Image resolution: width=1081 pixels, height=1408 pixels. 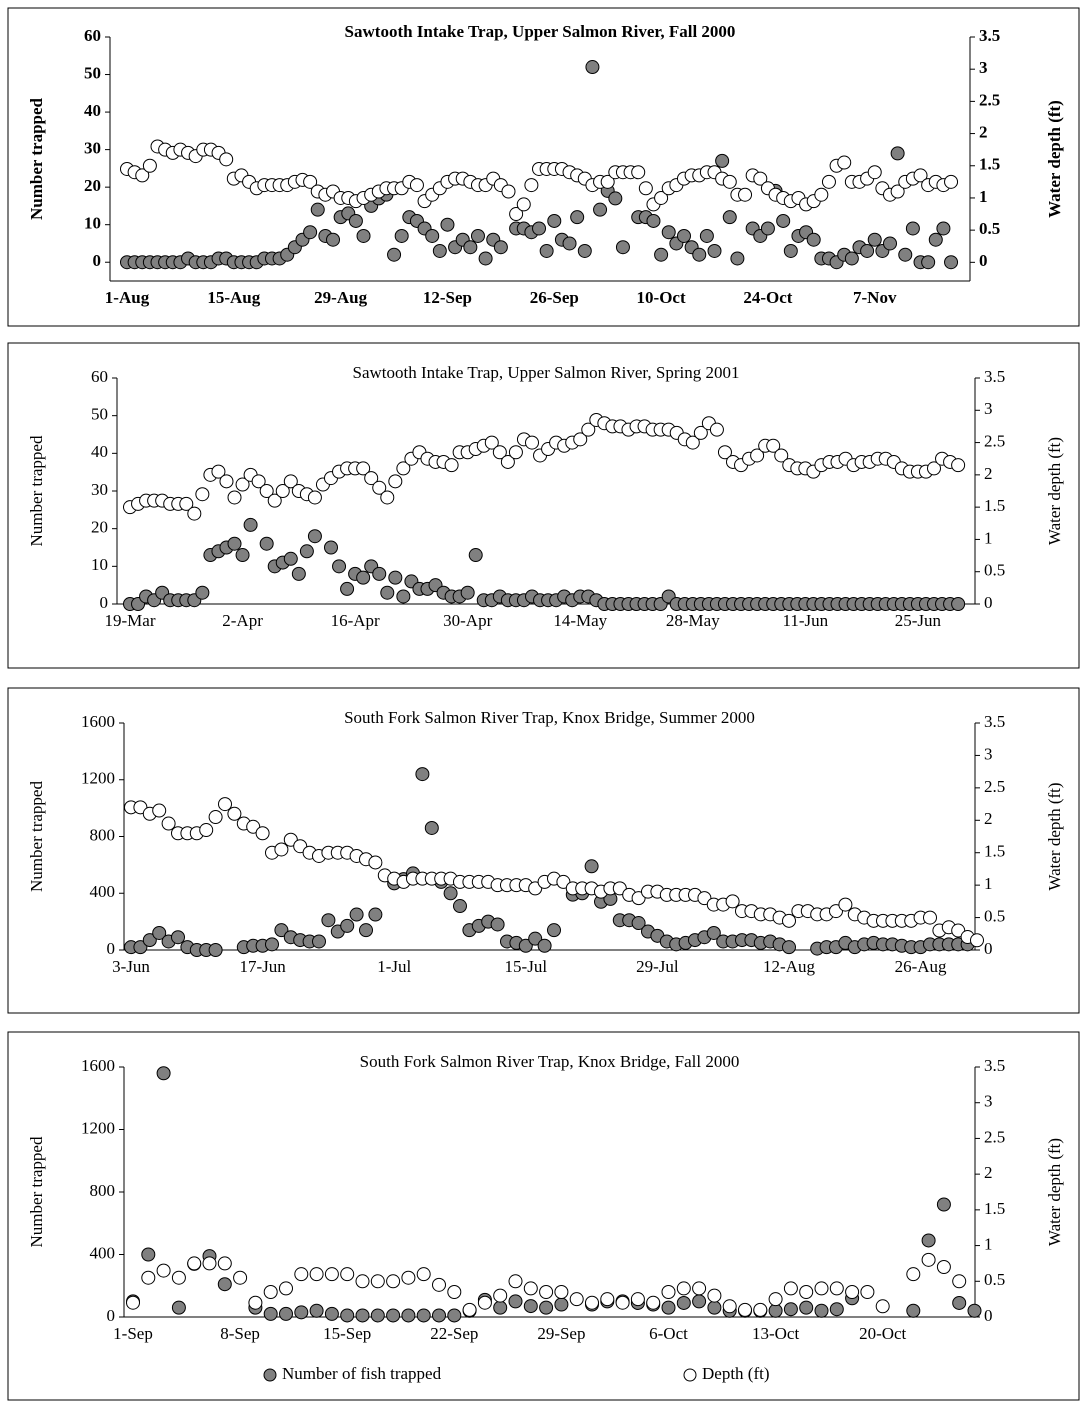 I want to click on x-tick-label: 11-Jun, so click(x=806, y=620).